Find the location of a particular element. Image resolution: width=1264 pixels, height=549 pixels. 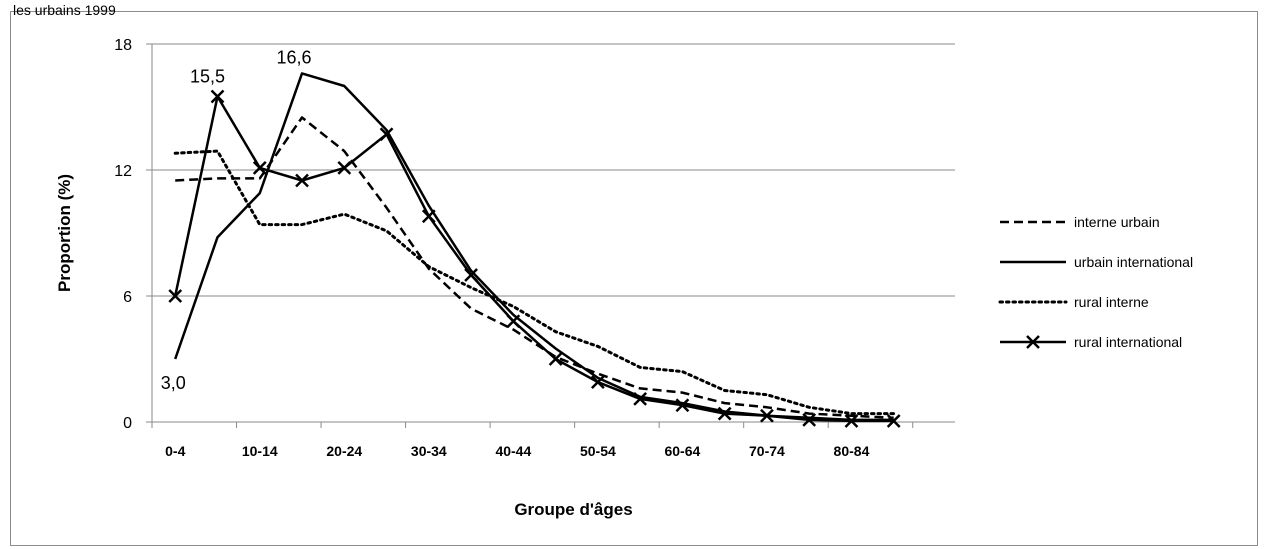

legend-item-urbain-international: urbain international is located at coordinates (1096, 262).